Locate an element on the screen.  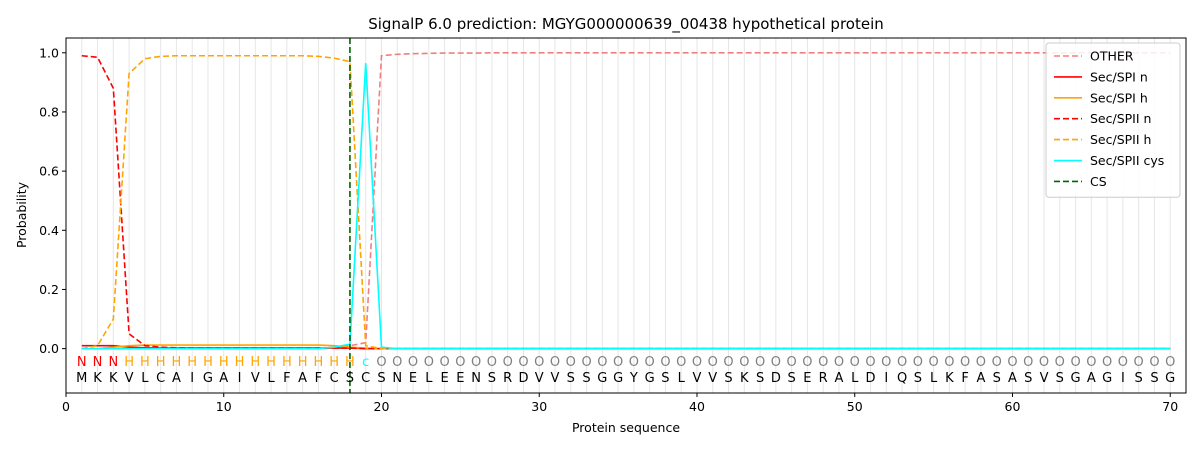
sequence-letter: R is located at coordinates (507, 378).